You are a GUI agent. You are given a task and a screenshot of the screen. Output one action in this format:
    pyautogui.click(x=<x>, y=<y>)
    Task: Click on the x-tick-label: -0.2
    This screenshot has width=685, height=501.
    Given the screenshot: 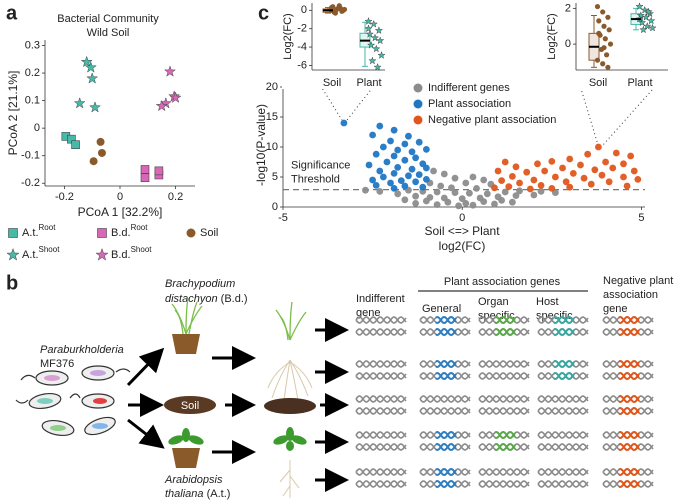 What is the action you would take?
    pyautogui.click(x=64, y=197)
    